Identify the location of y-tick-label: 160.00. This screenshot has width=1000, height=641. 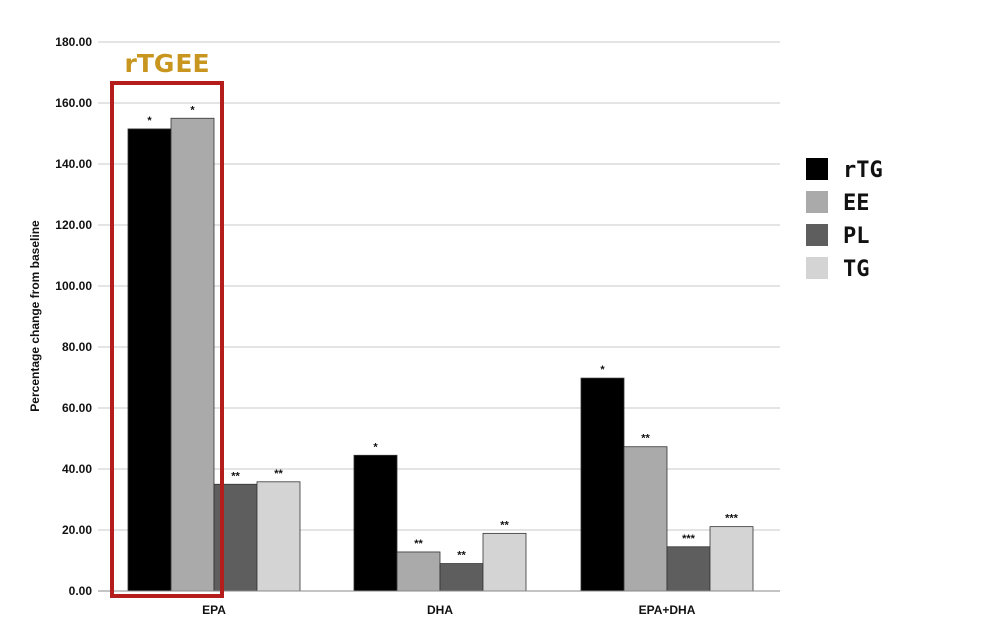
(73, 103).